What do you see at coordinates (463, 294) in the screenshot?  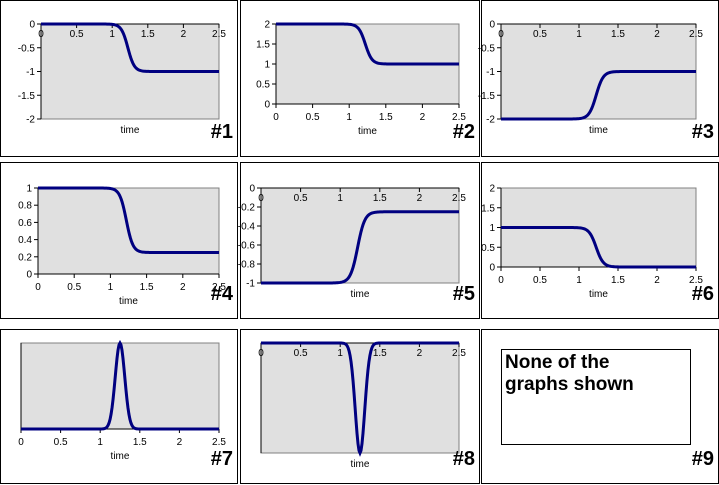 I see `graph-number-5: #5` at bounding box center [463, 294].